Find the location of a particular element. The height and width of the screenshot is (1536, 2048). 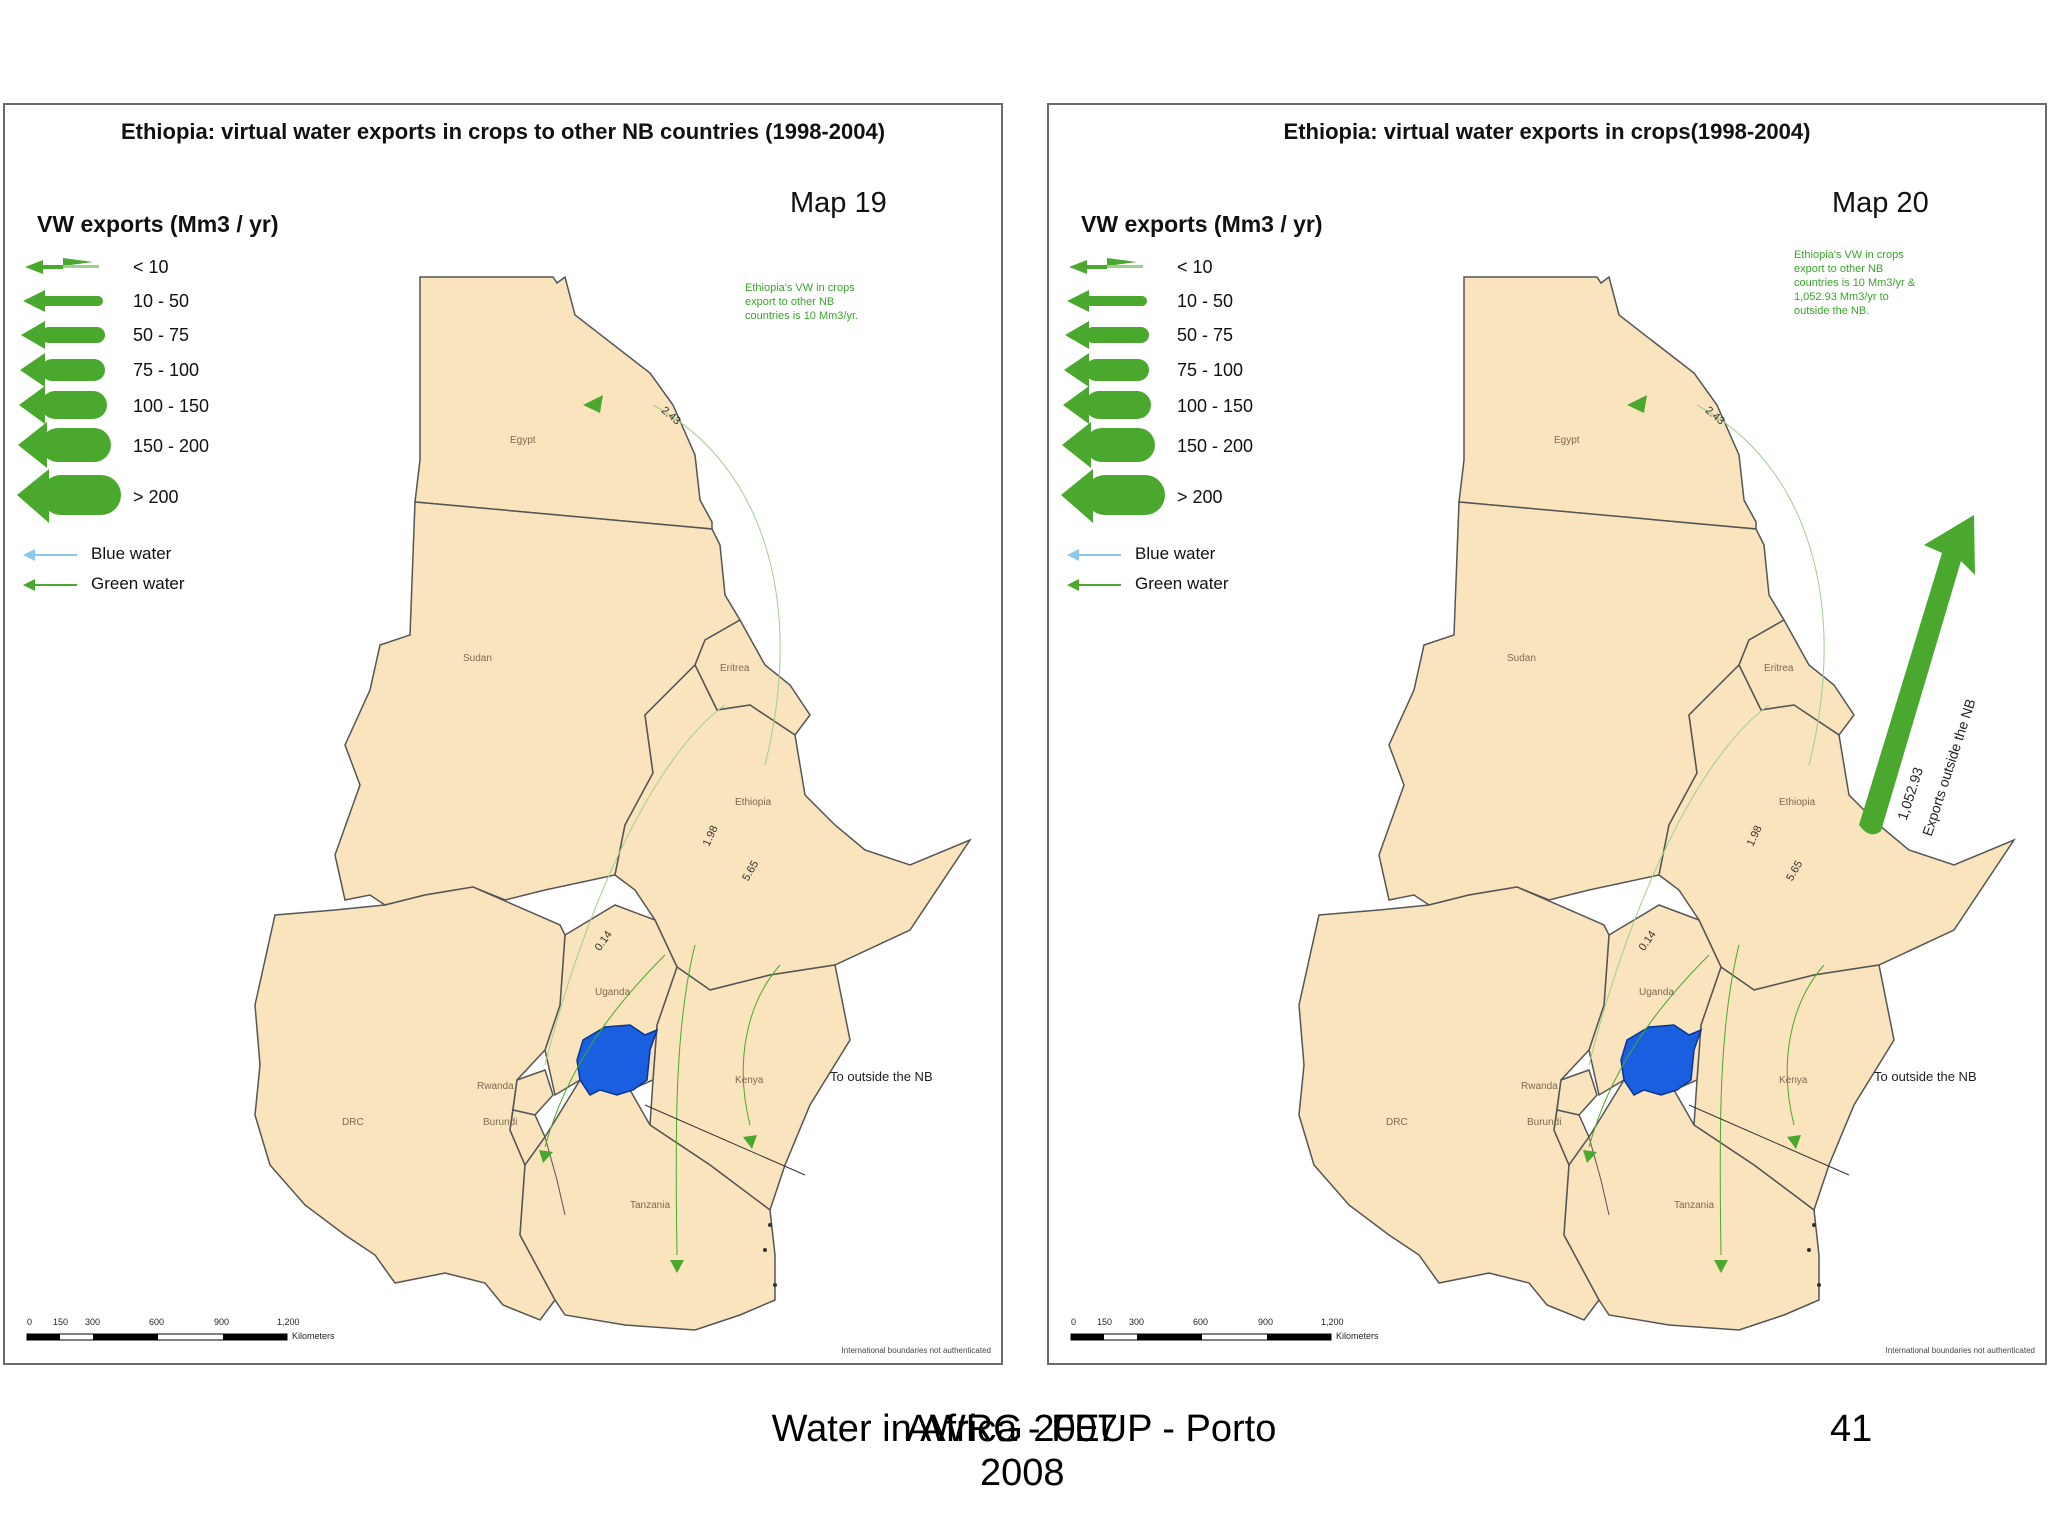

page-number: 41 is located at coordinates (1851, 1429).